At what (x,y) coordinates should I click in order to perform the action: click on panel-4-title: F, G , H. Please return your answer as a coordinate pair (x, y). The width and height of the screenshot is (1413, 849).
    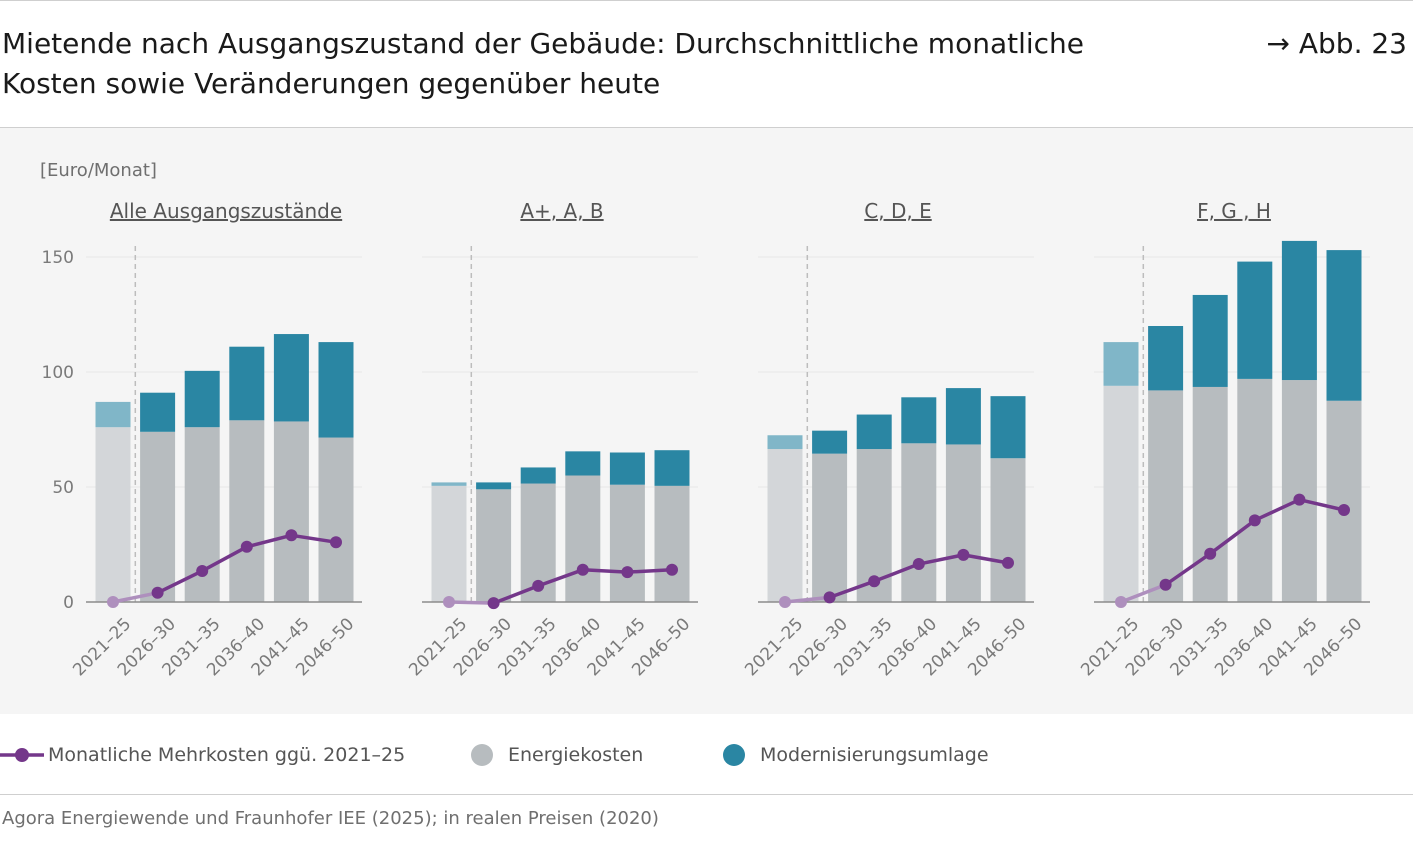
    Looking at the image, I should click on (1234, 211).